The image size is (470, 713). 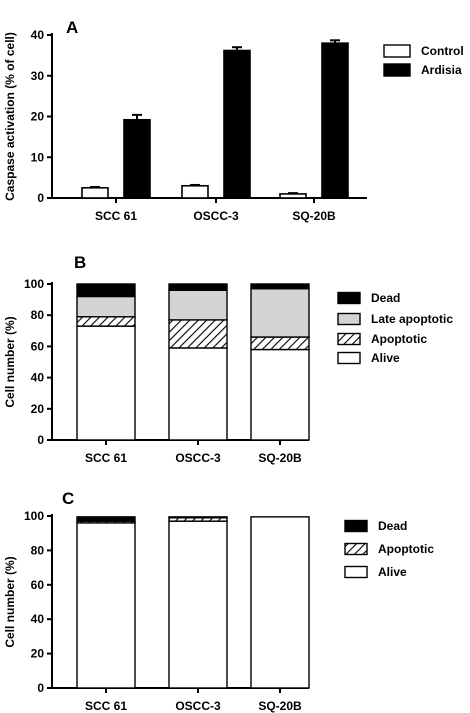 What do you see at coordinates (395, 328) in the screenshot?
I see `legend: Dead Late apoptotic Apoptotic Alive` at bounding box center [395, 328].